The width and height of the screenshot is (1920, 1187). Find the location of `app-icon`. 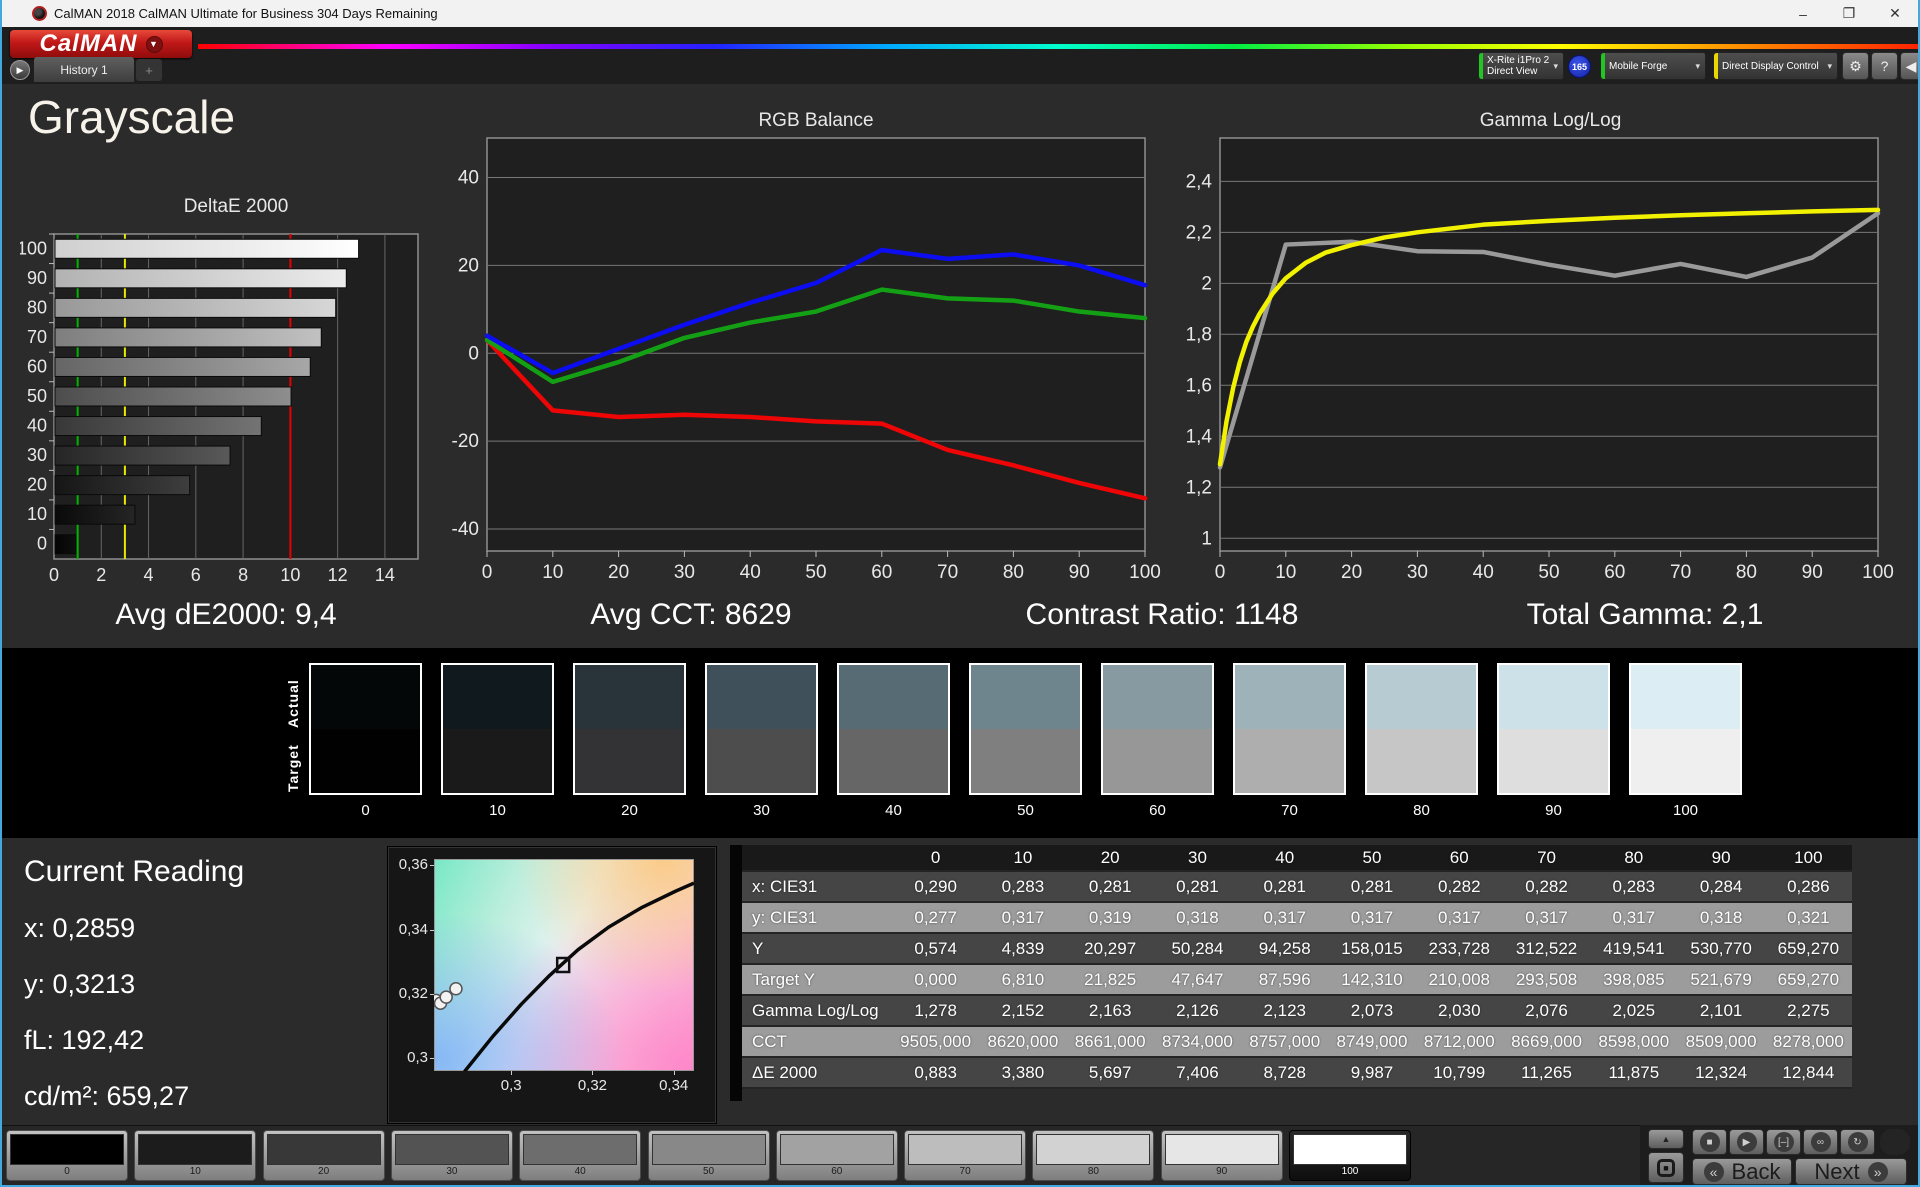

app-icon is located at coordinates (39, 13).